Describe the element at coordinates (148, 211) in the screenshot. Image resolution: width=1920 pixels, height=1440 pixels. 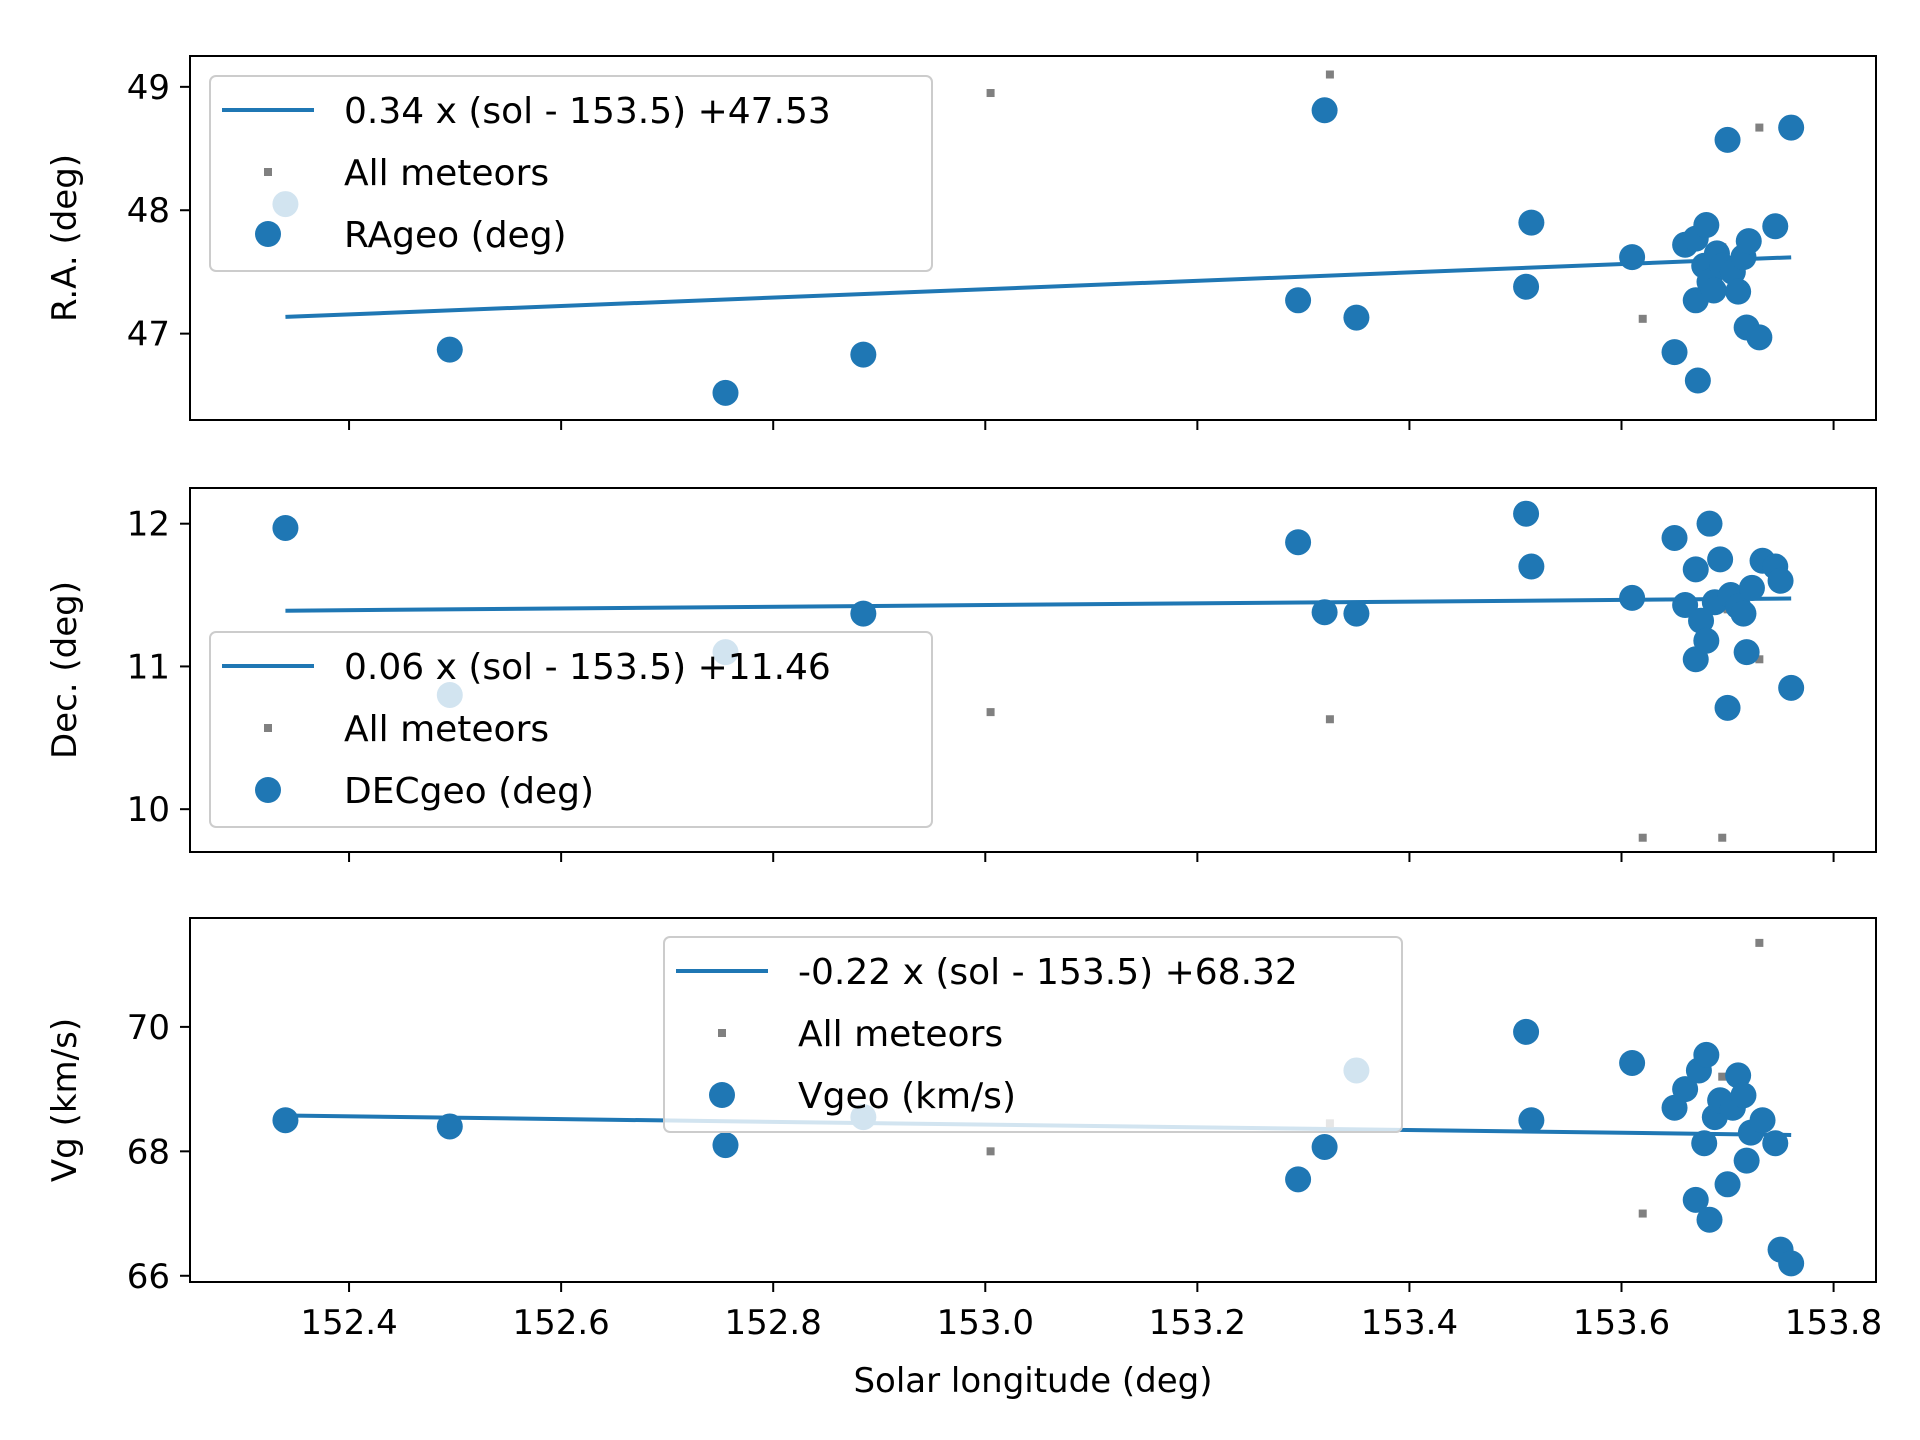
I see `ra-y-tick-label-1: 48` at that location.